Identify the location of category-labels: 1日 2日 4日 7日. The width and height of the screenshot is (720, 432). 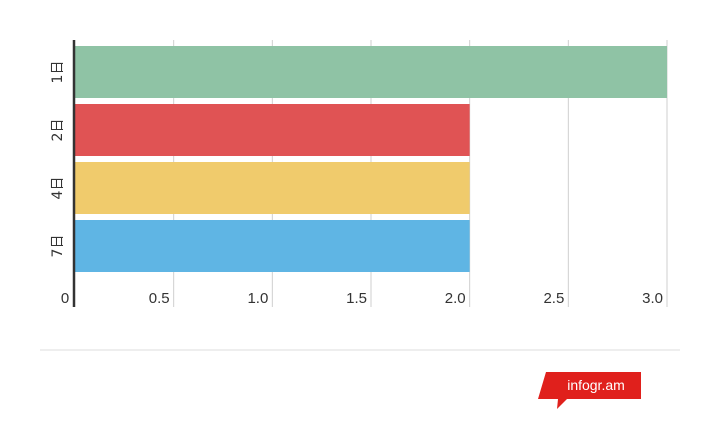
(58, 159).